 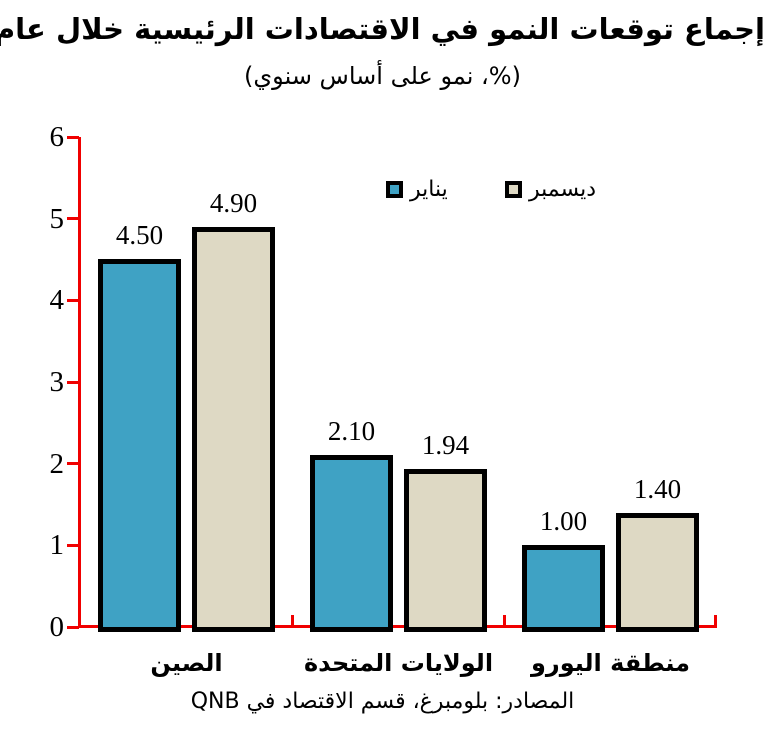 I want to click on y-axis-tick-label: 0, so click(x=57, y=627).